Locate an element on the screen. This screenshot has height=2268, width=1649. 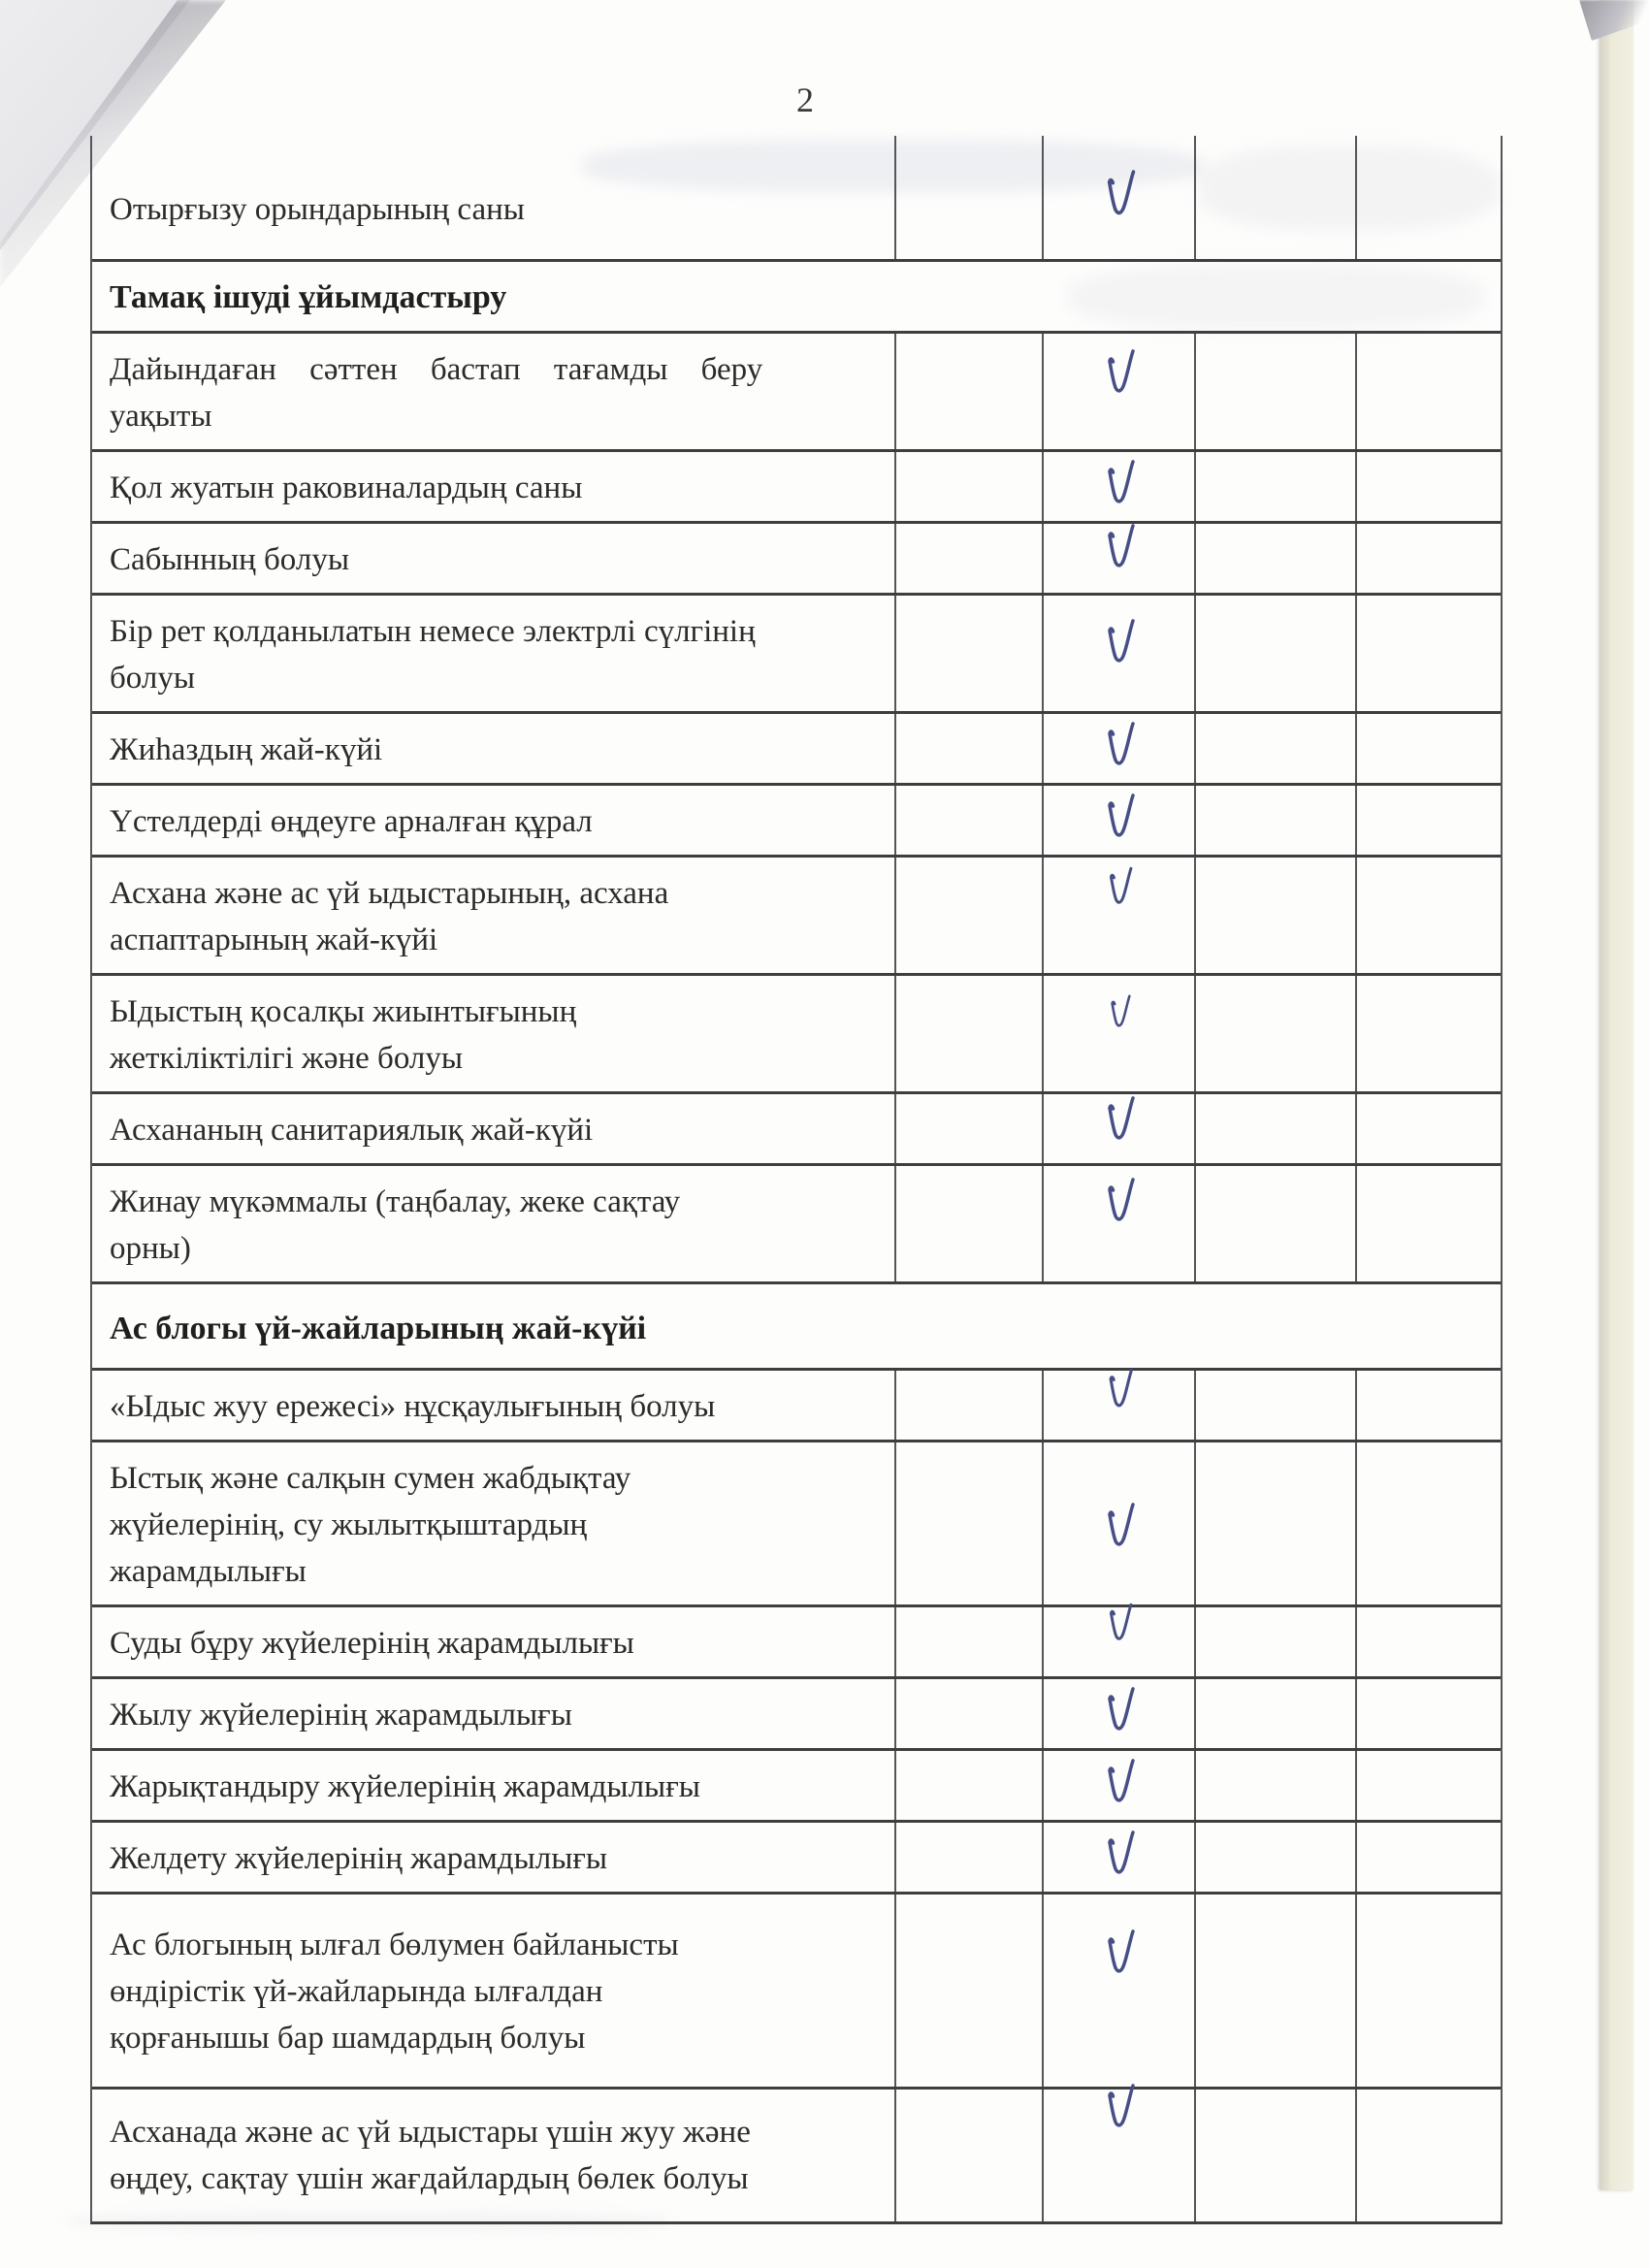
table-row: Отырғызу орындарының саны is located at coordinates (796, 197).